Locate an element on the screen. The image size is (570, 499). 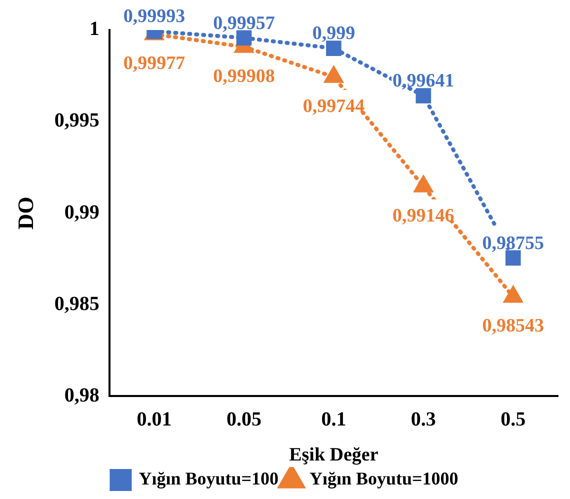
y-tick-label: 1 is located at coordinates (94, 29).